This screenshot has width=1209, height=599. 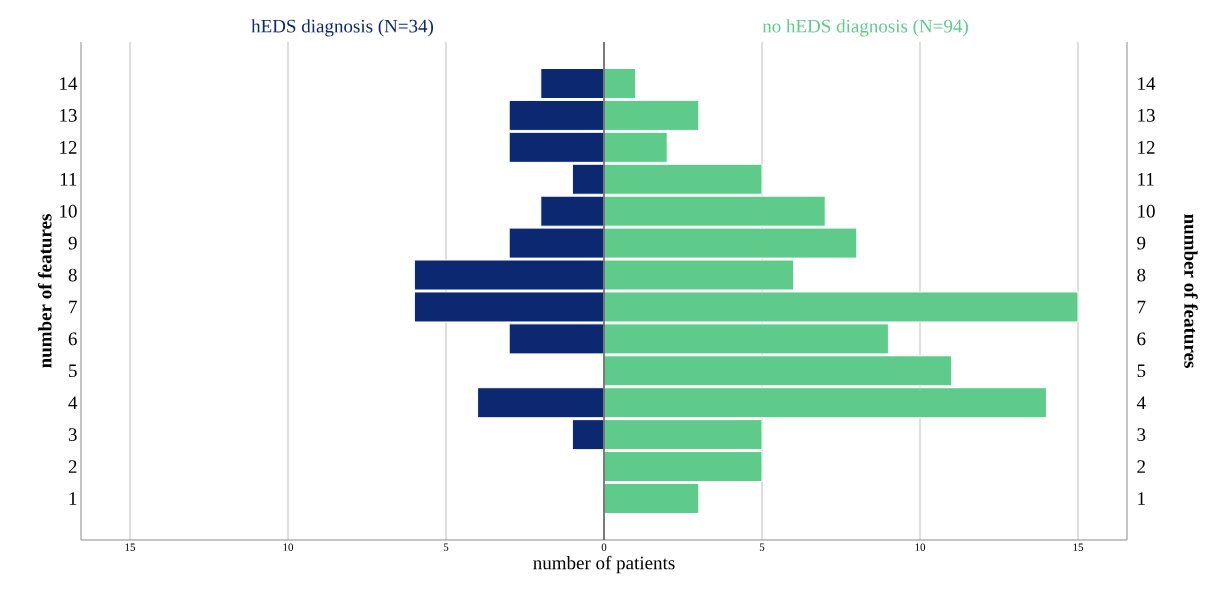 What do you see at coordinates (73, 402) in the screenshot?
I see `y-tick-label: 4` at bounding box center [73, 402].